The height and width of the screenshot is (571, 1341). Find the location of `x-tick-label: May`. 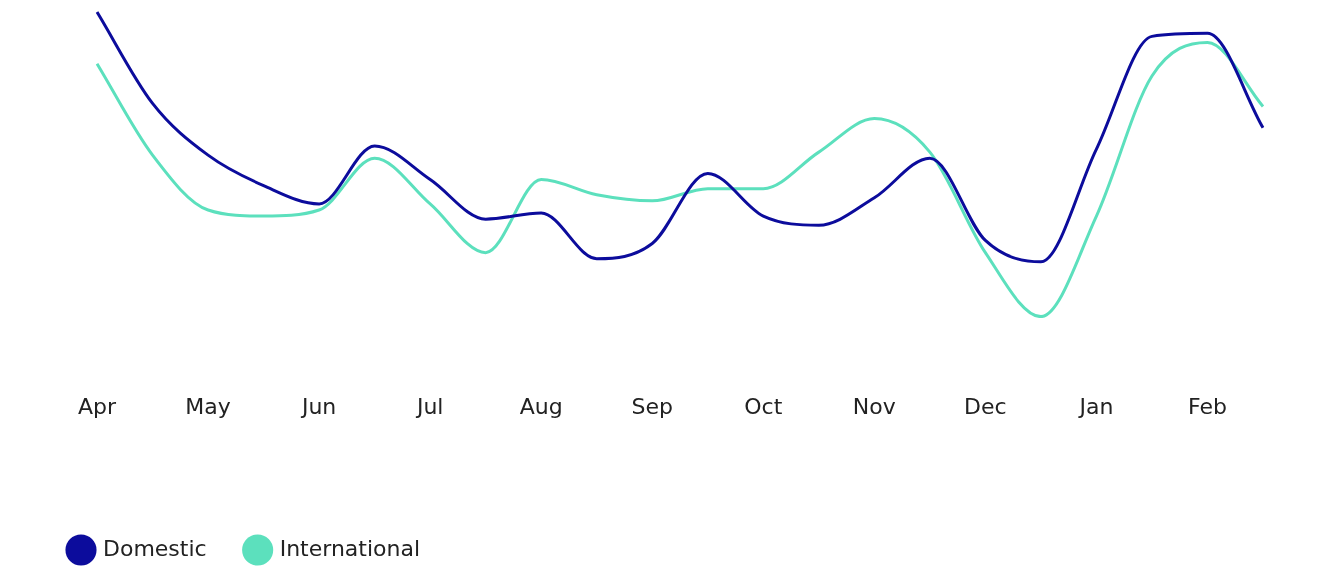

x-tick-label: May is located at coordinates (208, 406).